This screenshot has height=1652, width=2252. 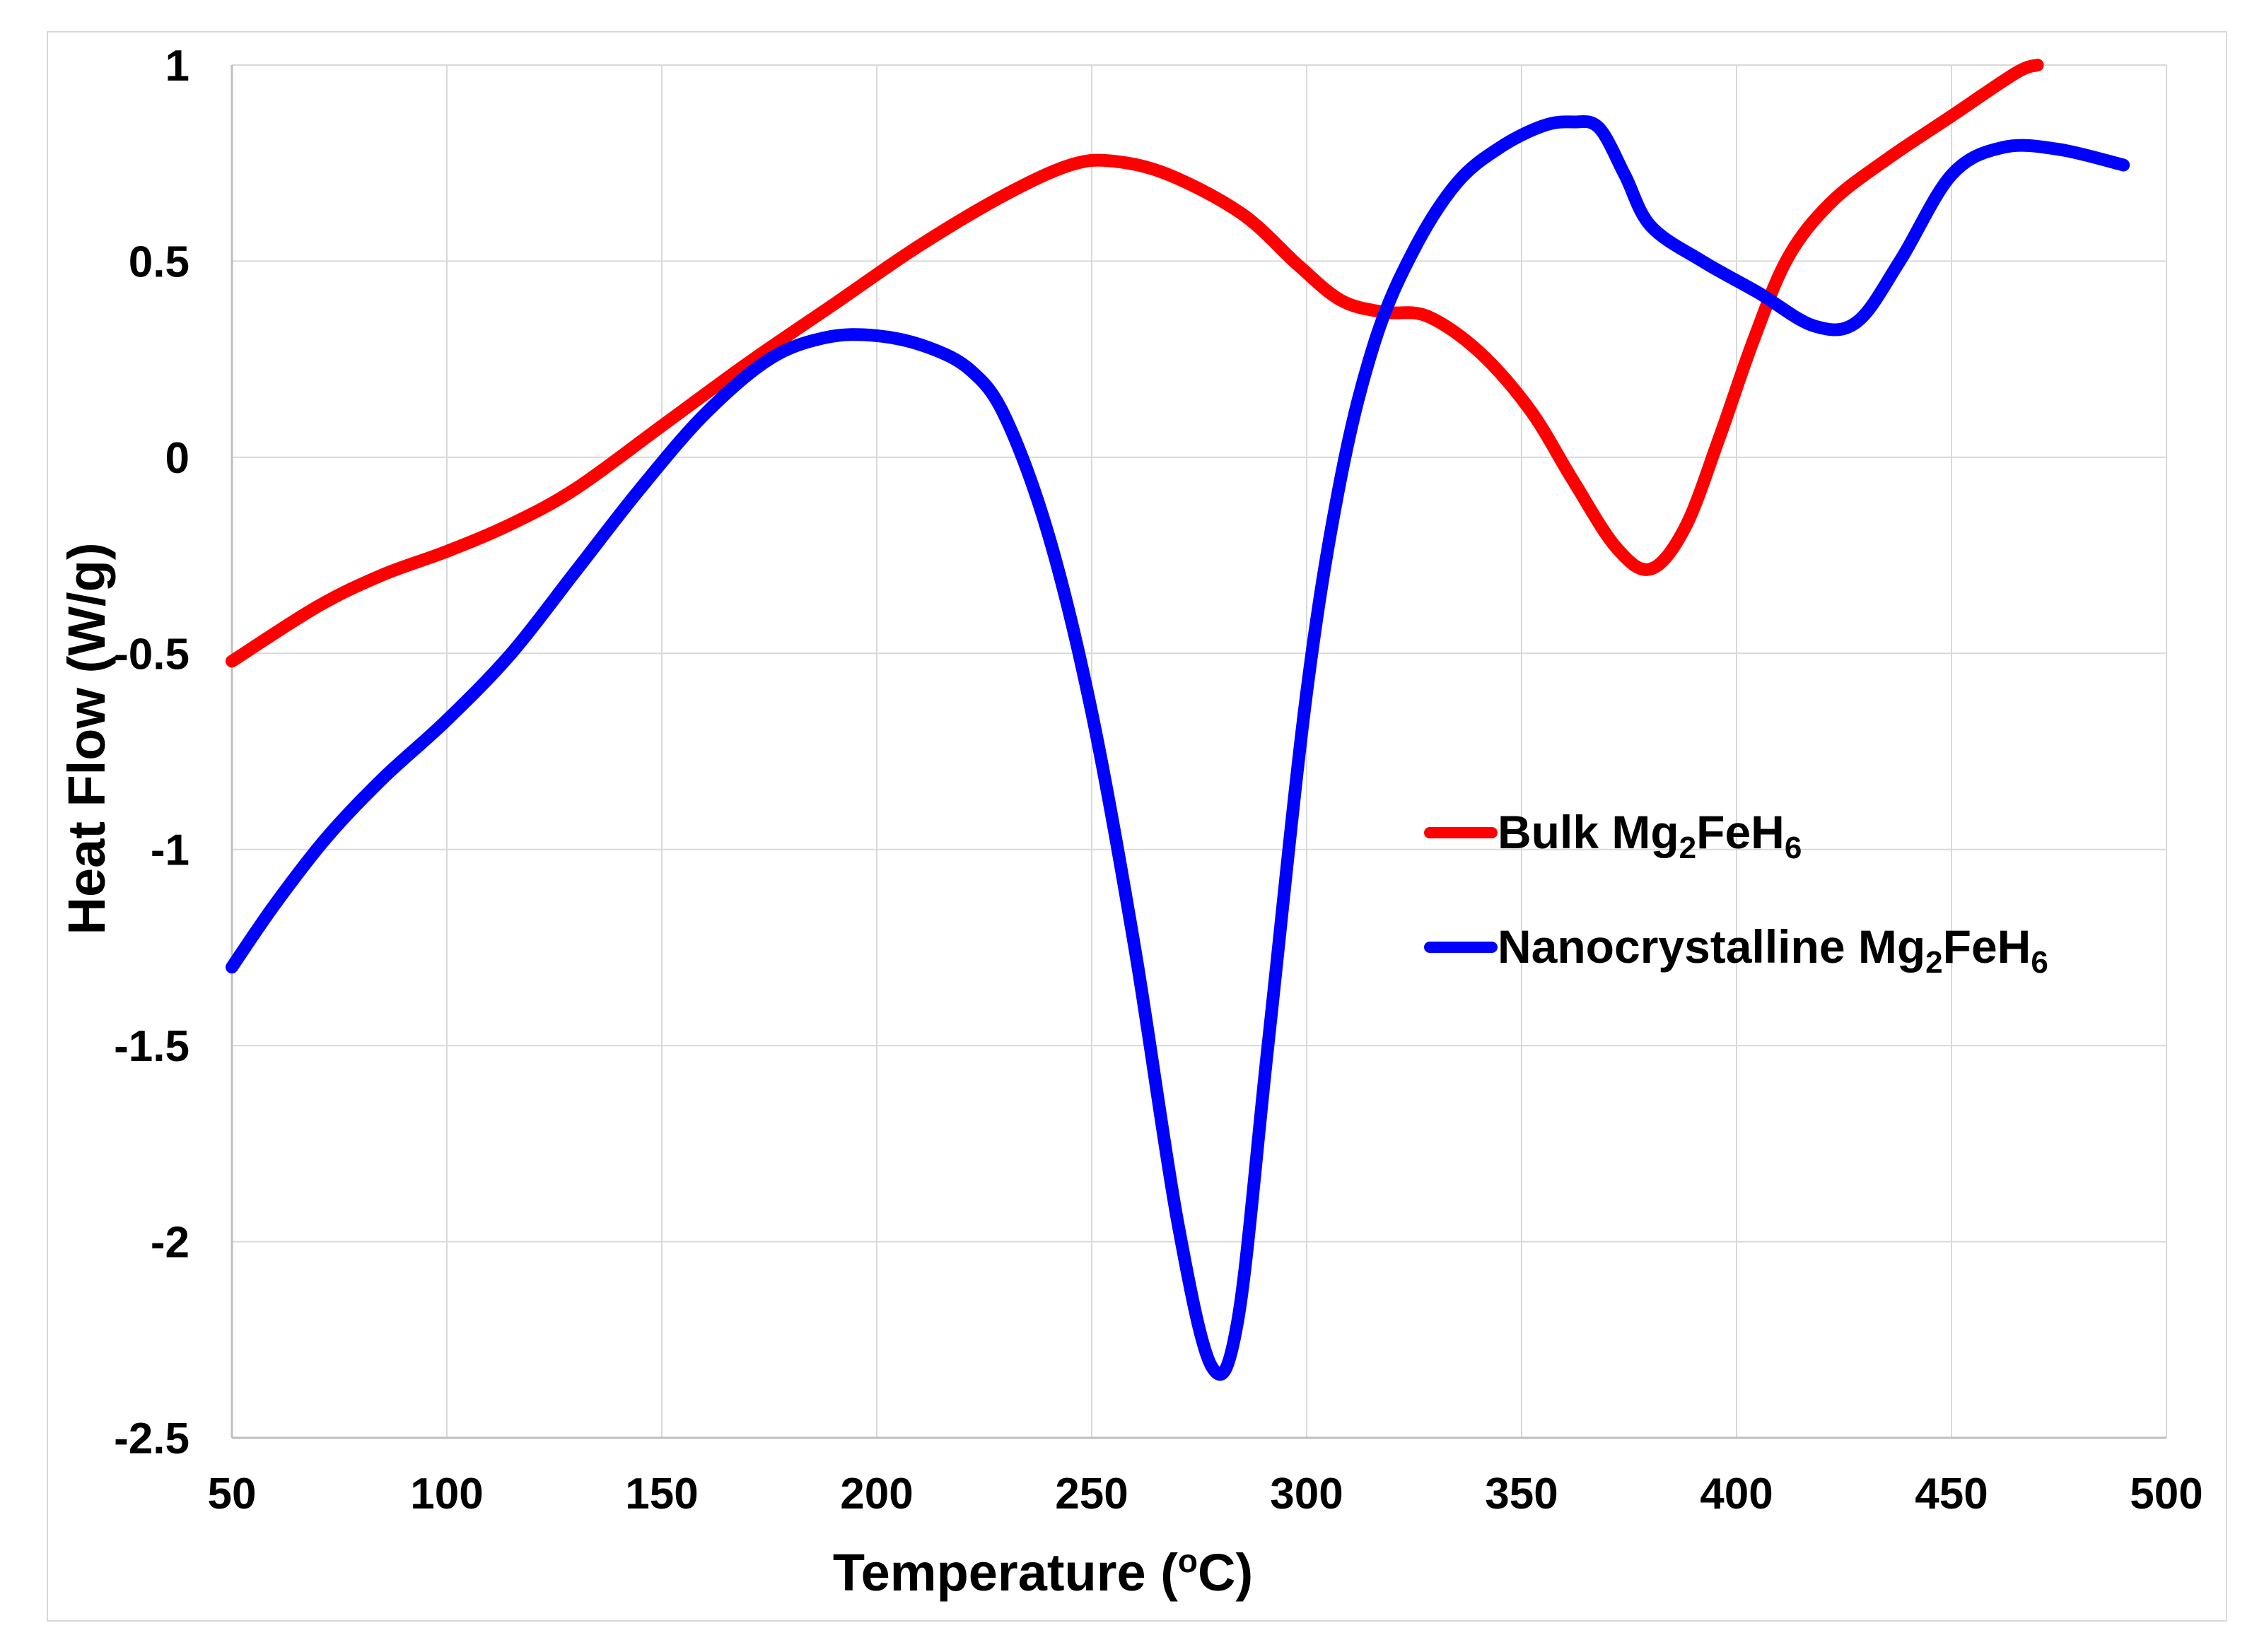 What do you see at coordinates (1736, 893) in the screenshot?
I see `legend: Bulk Mg2FeH6 Nanocrystalline Mg2FeH6` at bounding box center [1736, 893].